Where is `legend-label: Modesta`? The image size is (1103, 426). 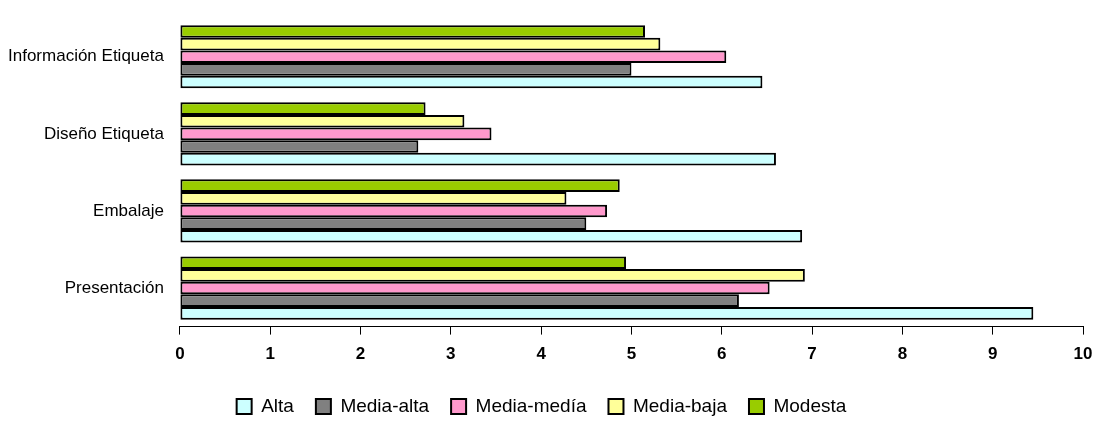
legend-label: Modesta is located at coordinates (810, 405).